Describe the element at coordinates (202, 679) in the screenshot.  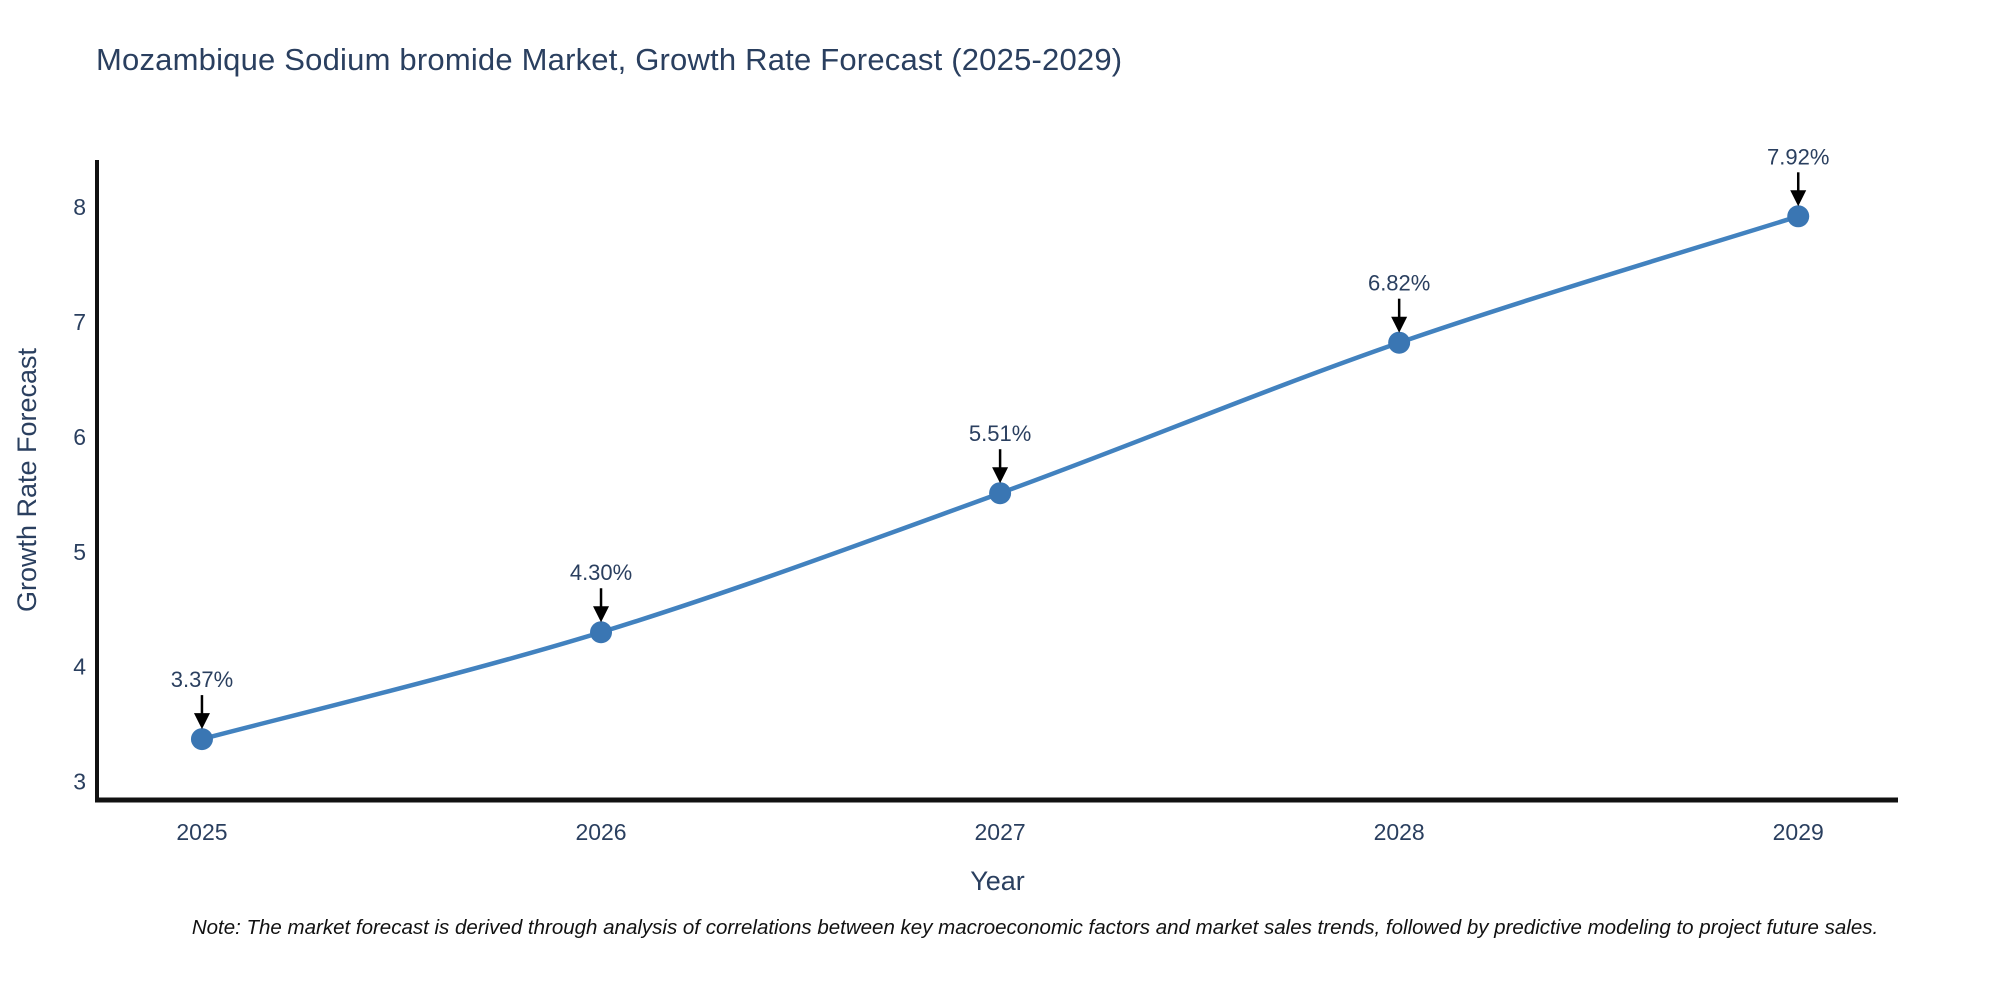
I see `annotation-label: 3.37%` at that location.